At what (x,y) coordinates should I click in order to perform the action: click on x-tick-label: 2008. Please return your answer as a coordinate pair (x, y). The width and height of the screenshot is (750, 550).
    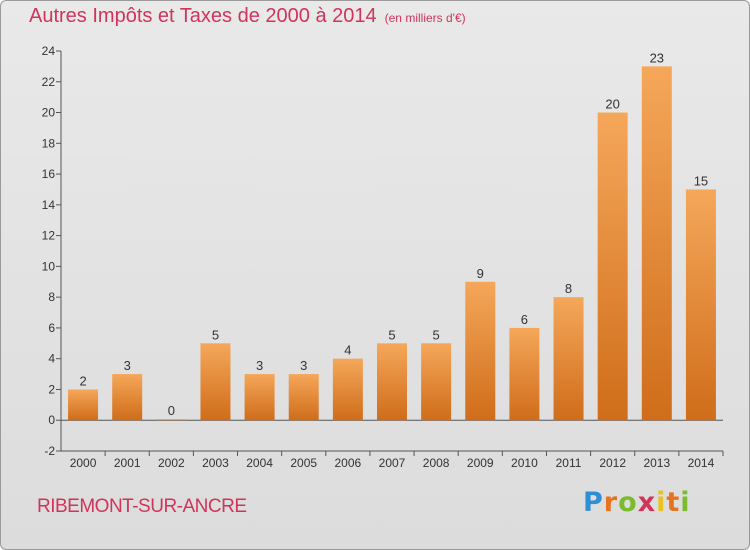
    Looking at the image, I should click on (436, 463).